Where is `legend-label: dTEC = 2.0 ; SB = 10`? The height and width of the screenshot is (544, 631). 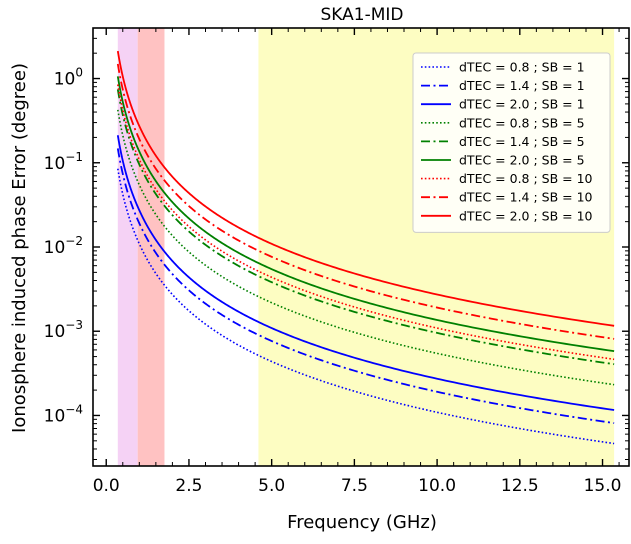 legend-label: dTEC = 2.0 ; SB = 10 is located at coordinates (526, 215).